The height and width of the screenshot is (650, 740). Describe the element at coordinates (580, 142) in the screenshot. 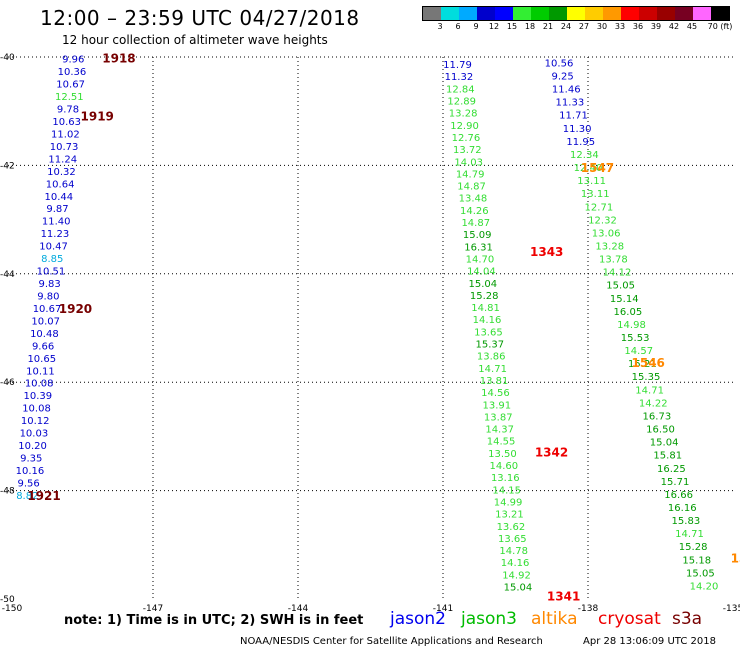

I see `wave-height-value: 11.95` at that location.